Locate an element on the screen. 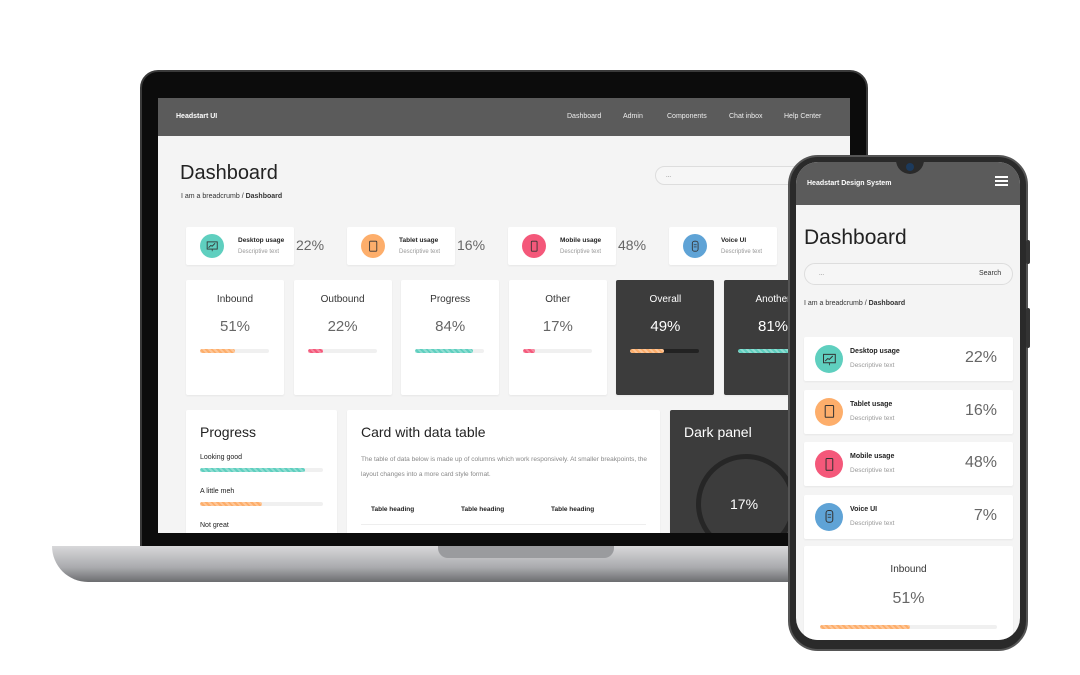 Image resolution: width=1080 pixels, height=675 pixels. stat-card: Desktop usage Descriptive text 22% is located at coordinates (255, 246).